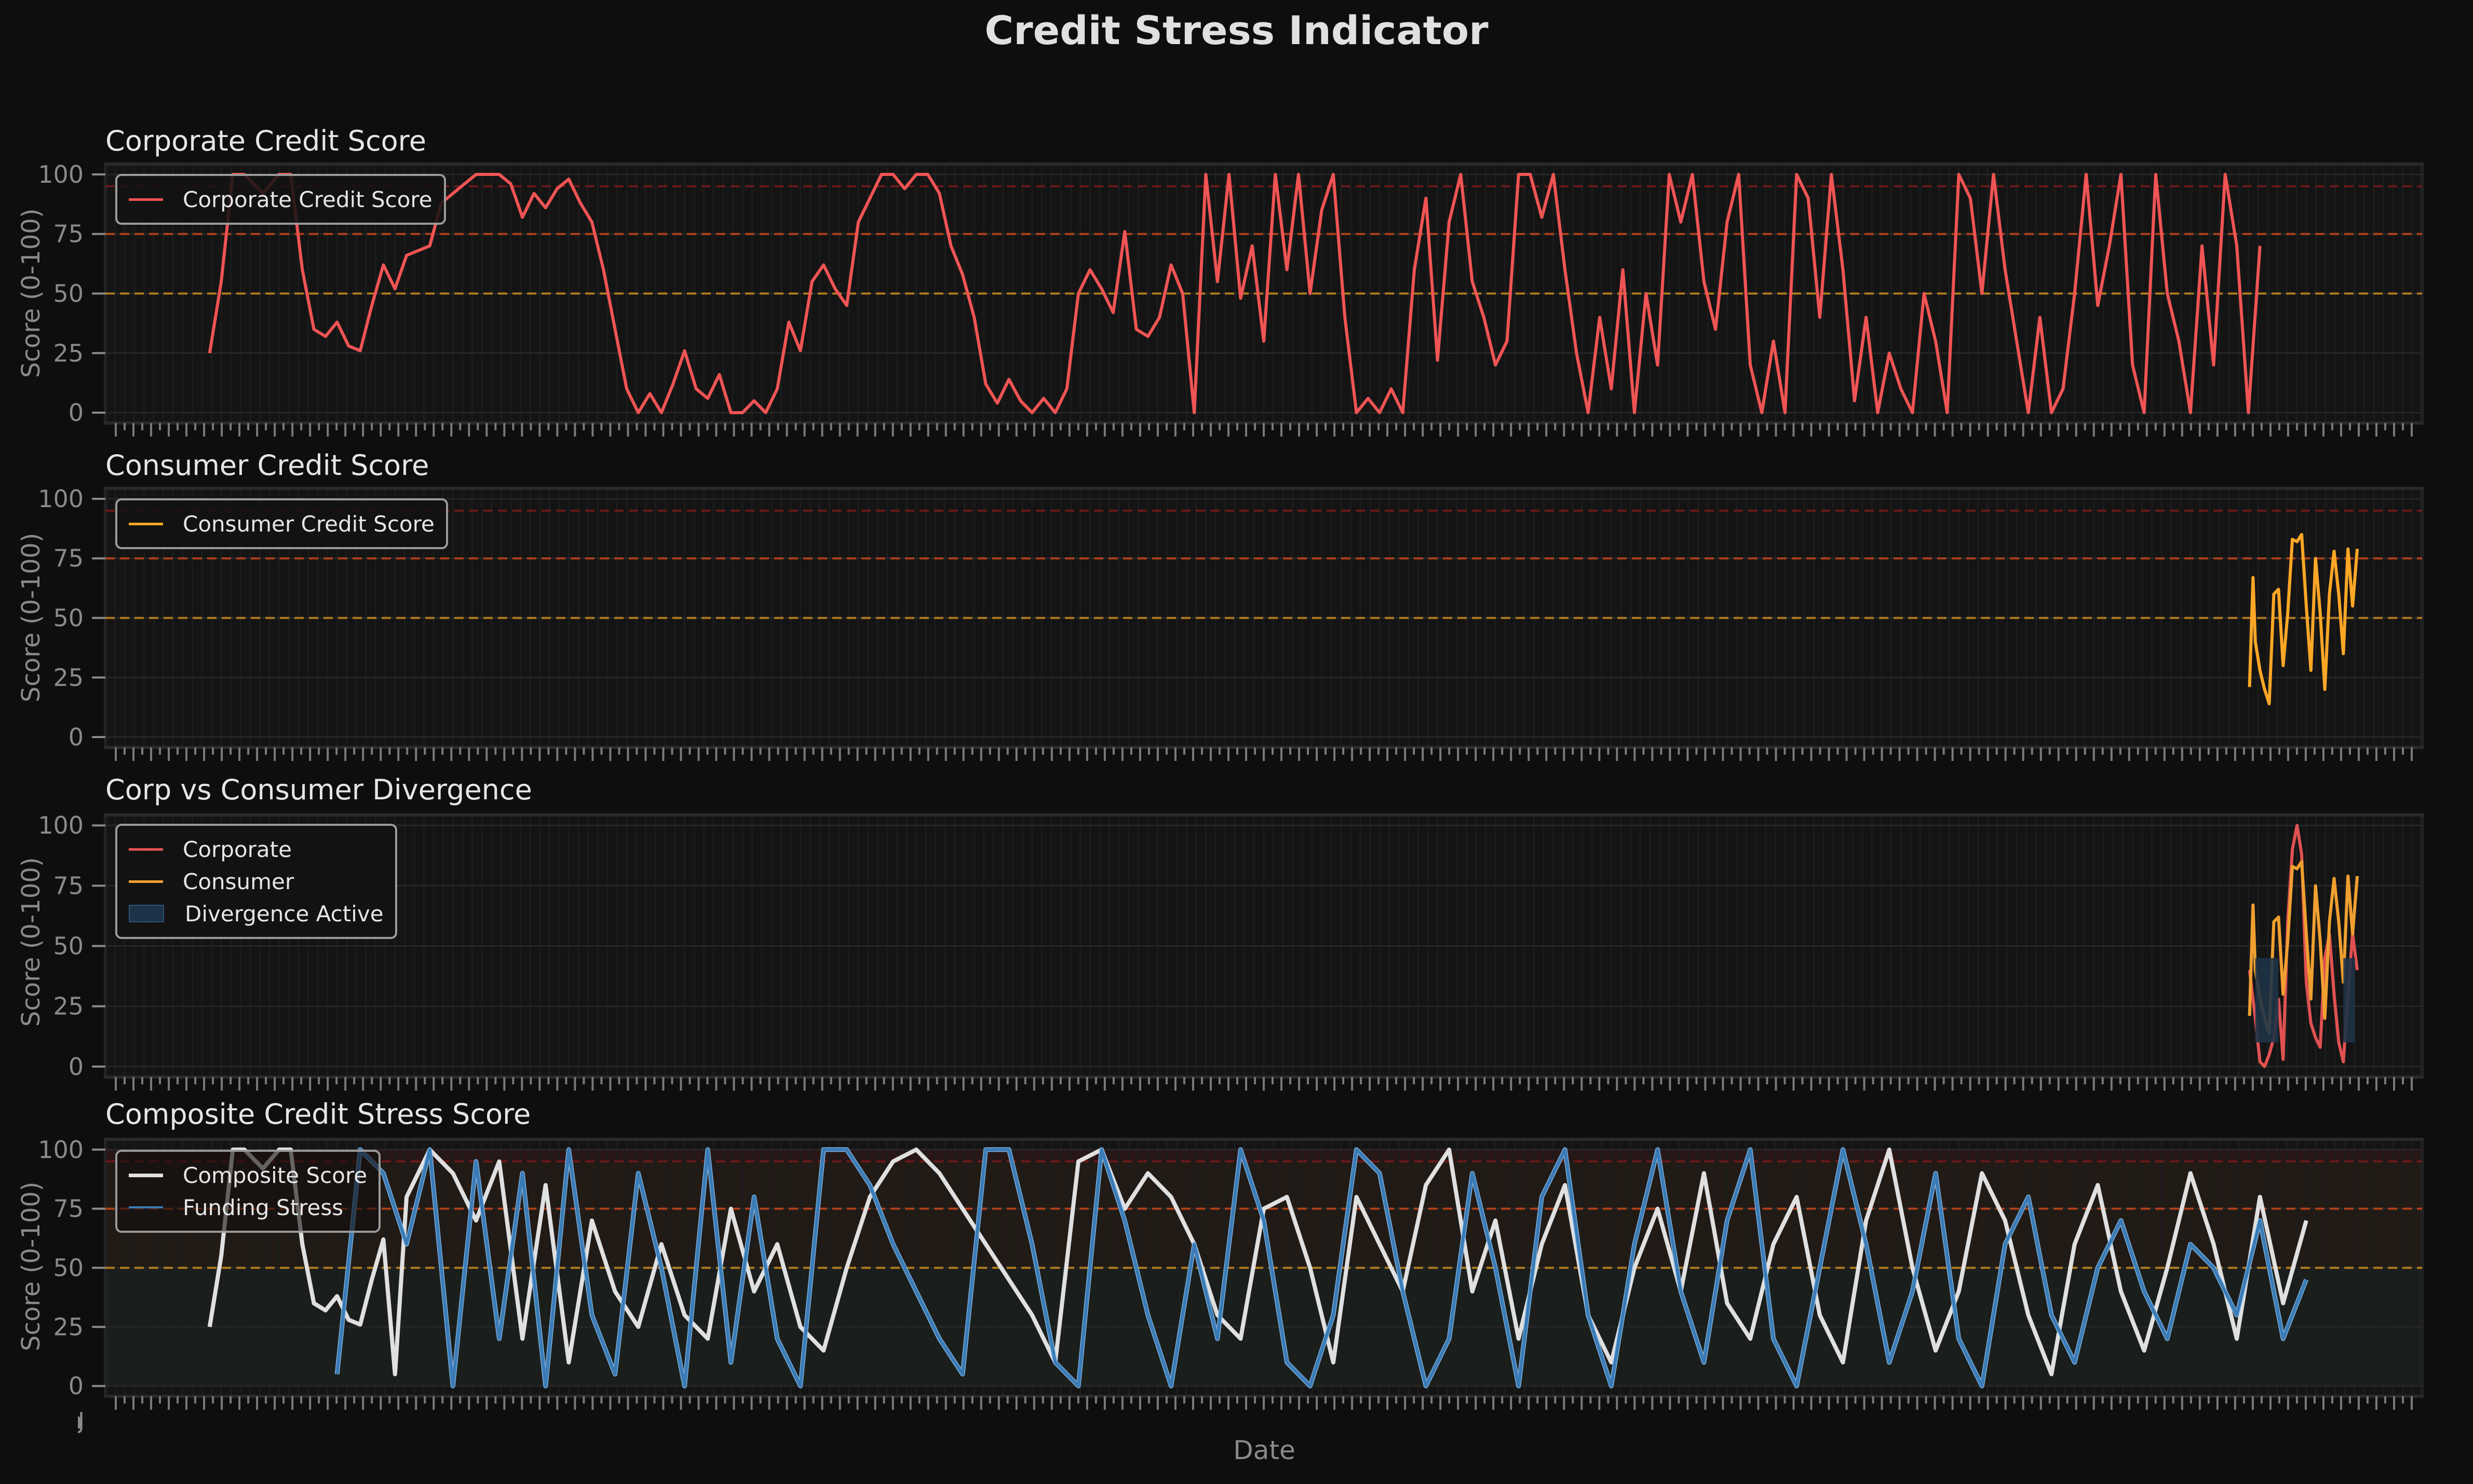 This screenshot has height=1484, width=2473. What do you see at coordinates (1264, 1450) in the screenshot?
I see `x-axis-label: Date` at bounding box center [1264, 1450].